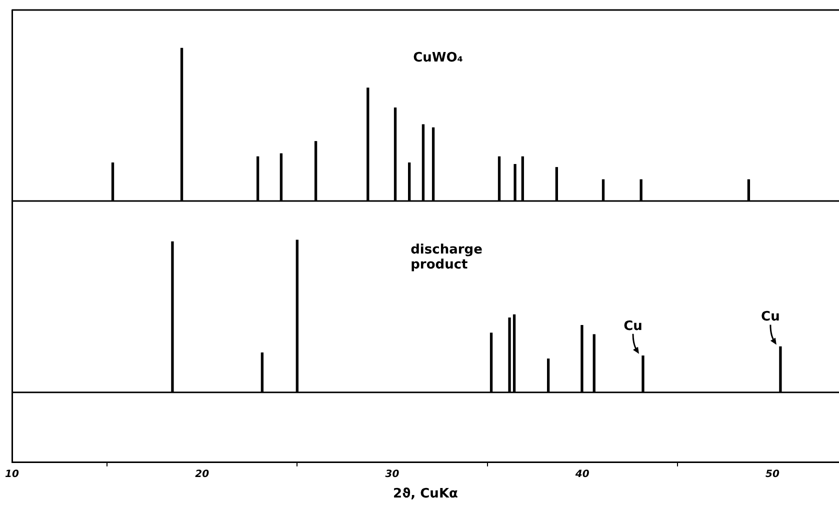 This screenshot has width=839, height=508. I want to click on x-tick-label: 30, so click(392, 474).